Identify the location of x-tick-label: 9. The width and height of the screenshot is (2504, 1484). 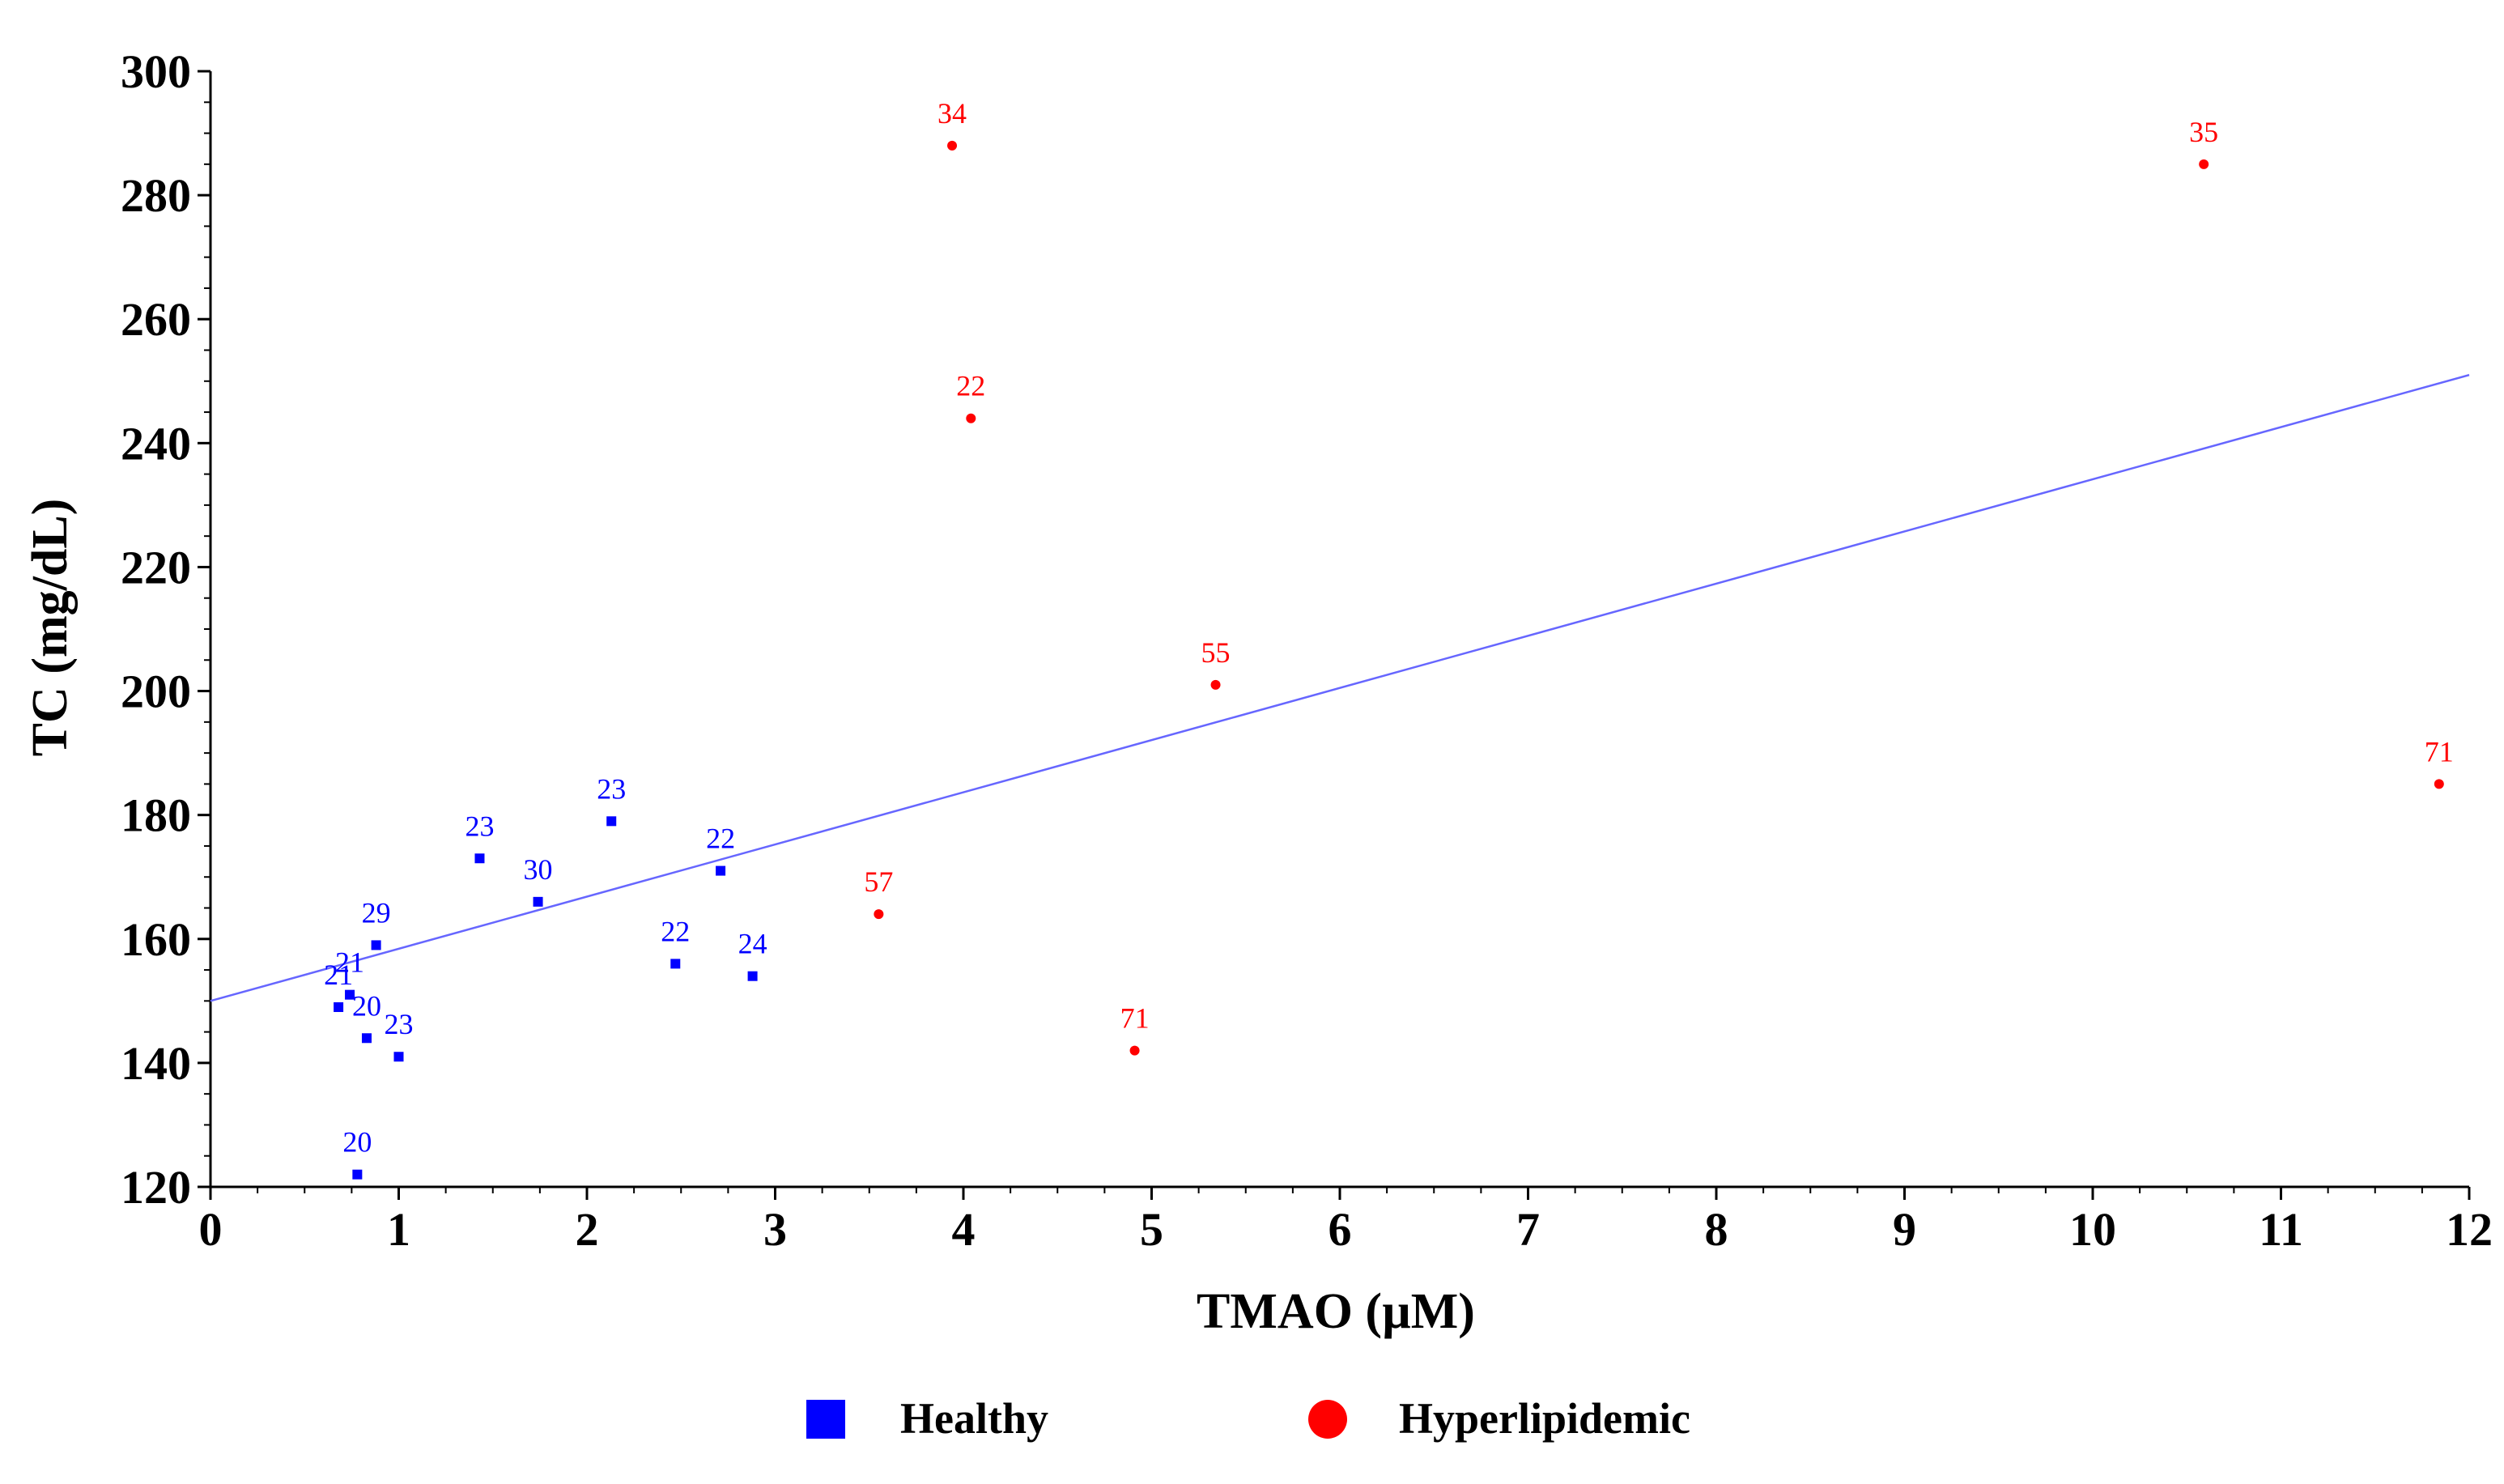
(1904, 1229).